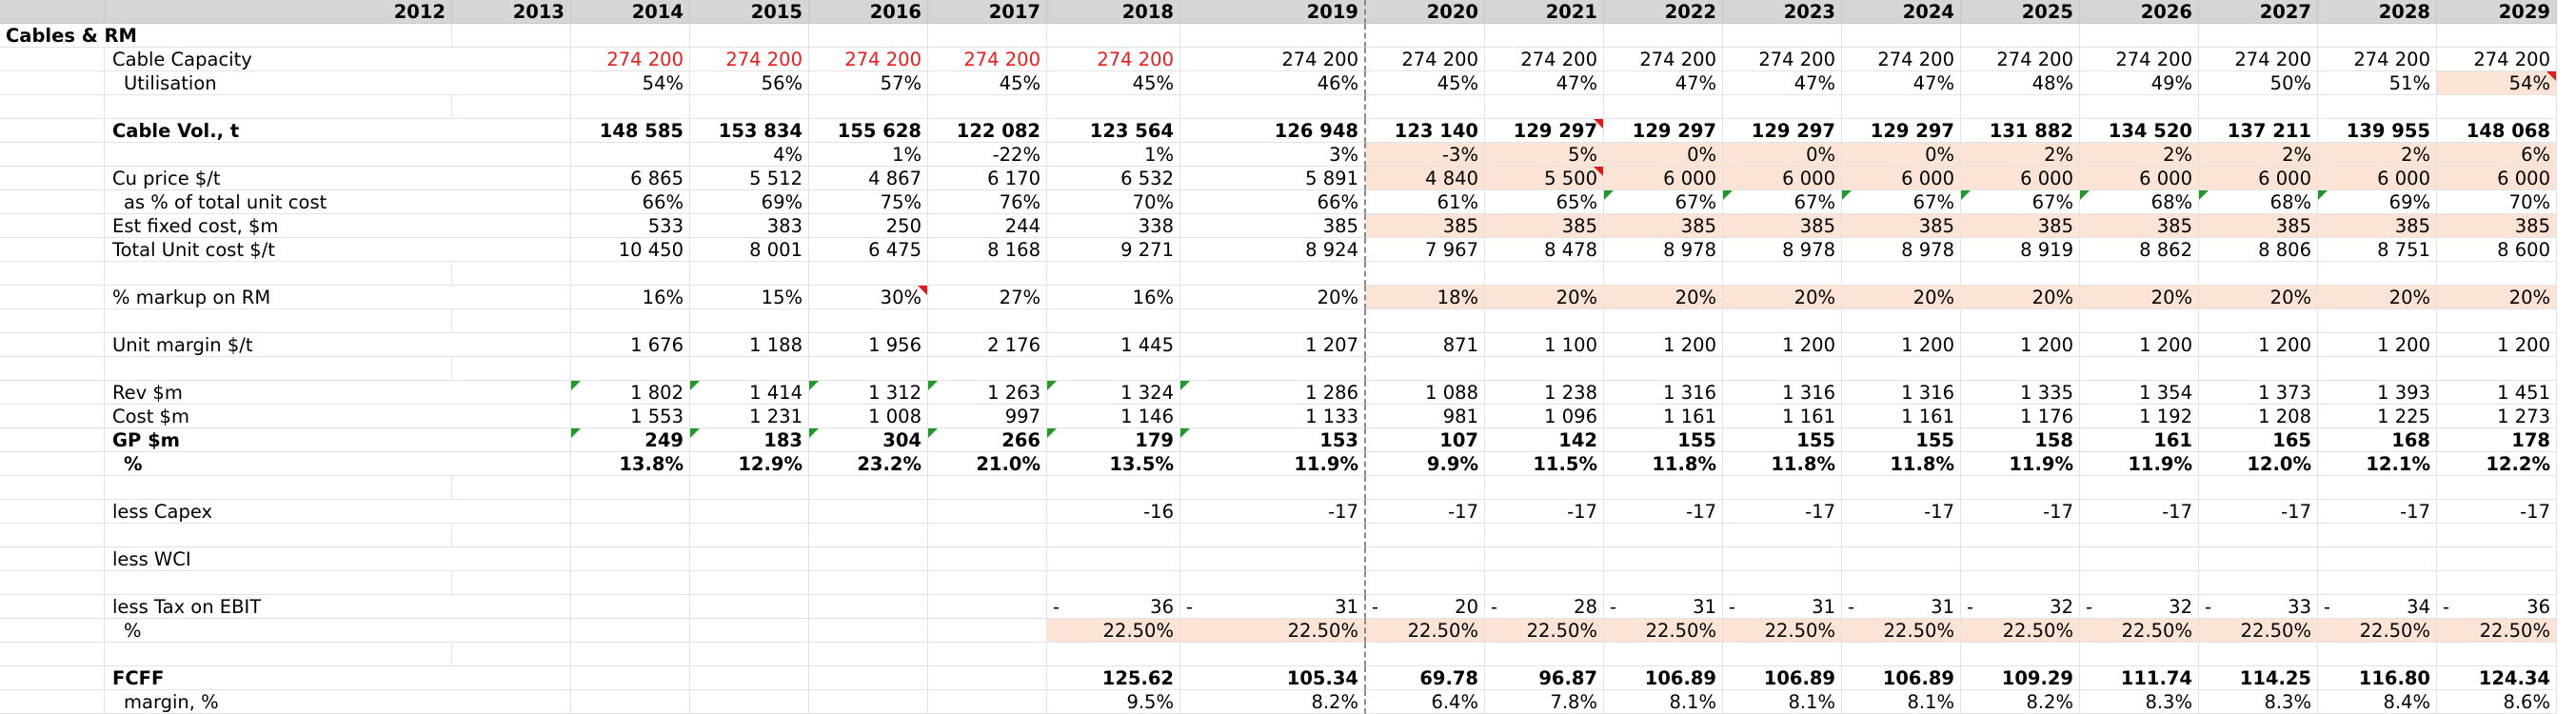  I want to click on cu_price-cell-2028: 6 000, so click(2377, 178).